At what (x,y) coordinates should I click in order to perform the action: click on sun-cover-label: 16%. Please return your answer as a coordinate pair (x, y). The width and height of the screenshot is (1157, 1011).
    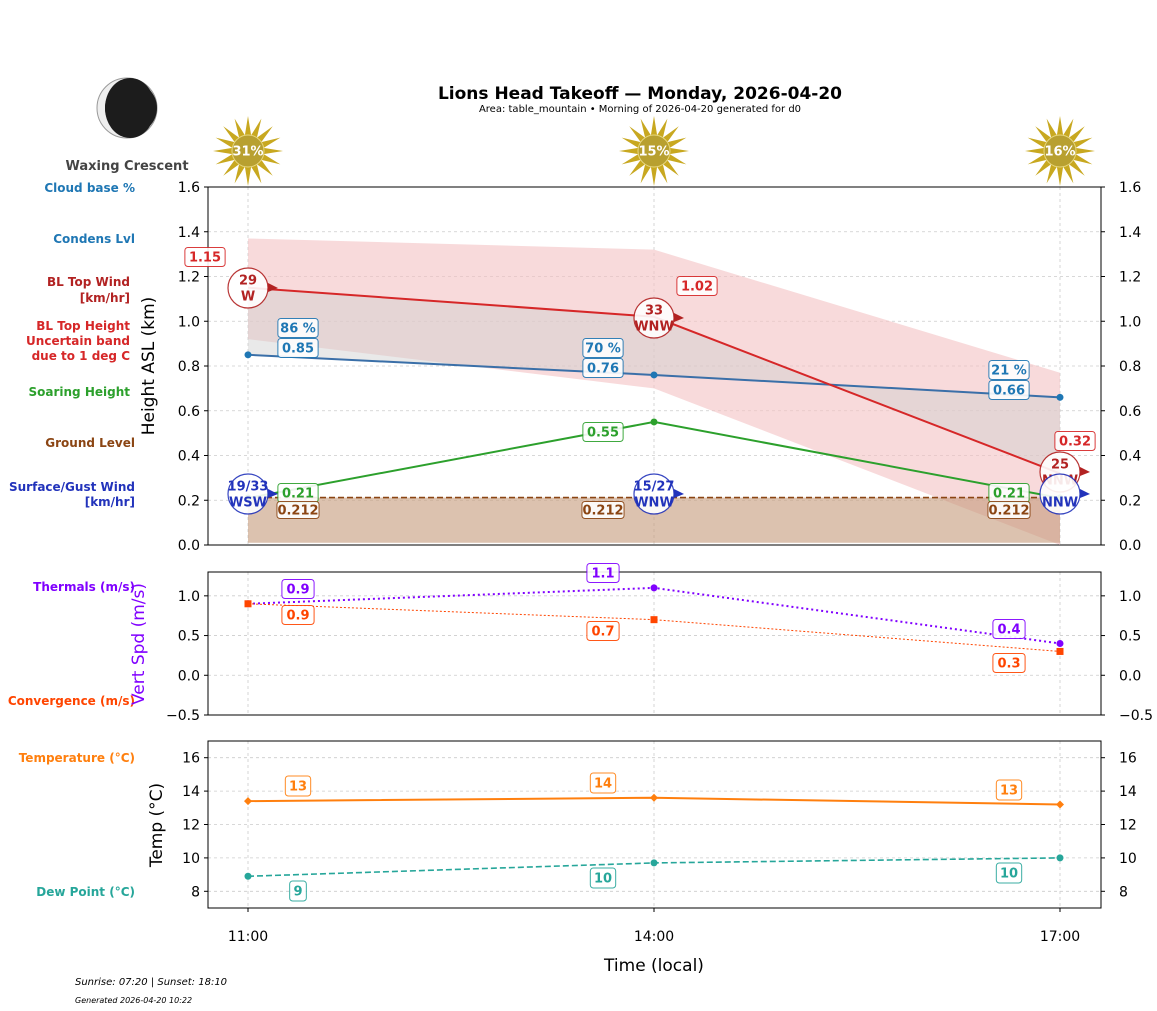
    Looking at the image, I should click on (1059, 152).